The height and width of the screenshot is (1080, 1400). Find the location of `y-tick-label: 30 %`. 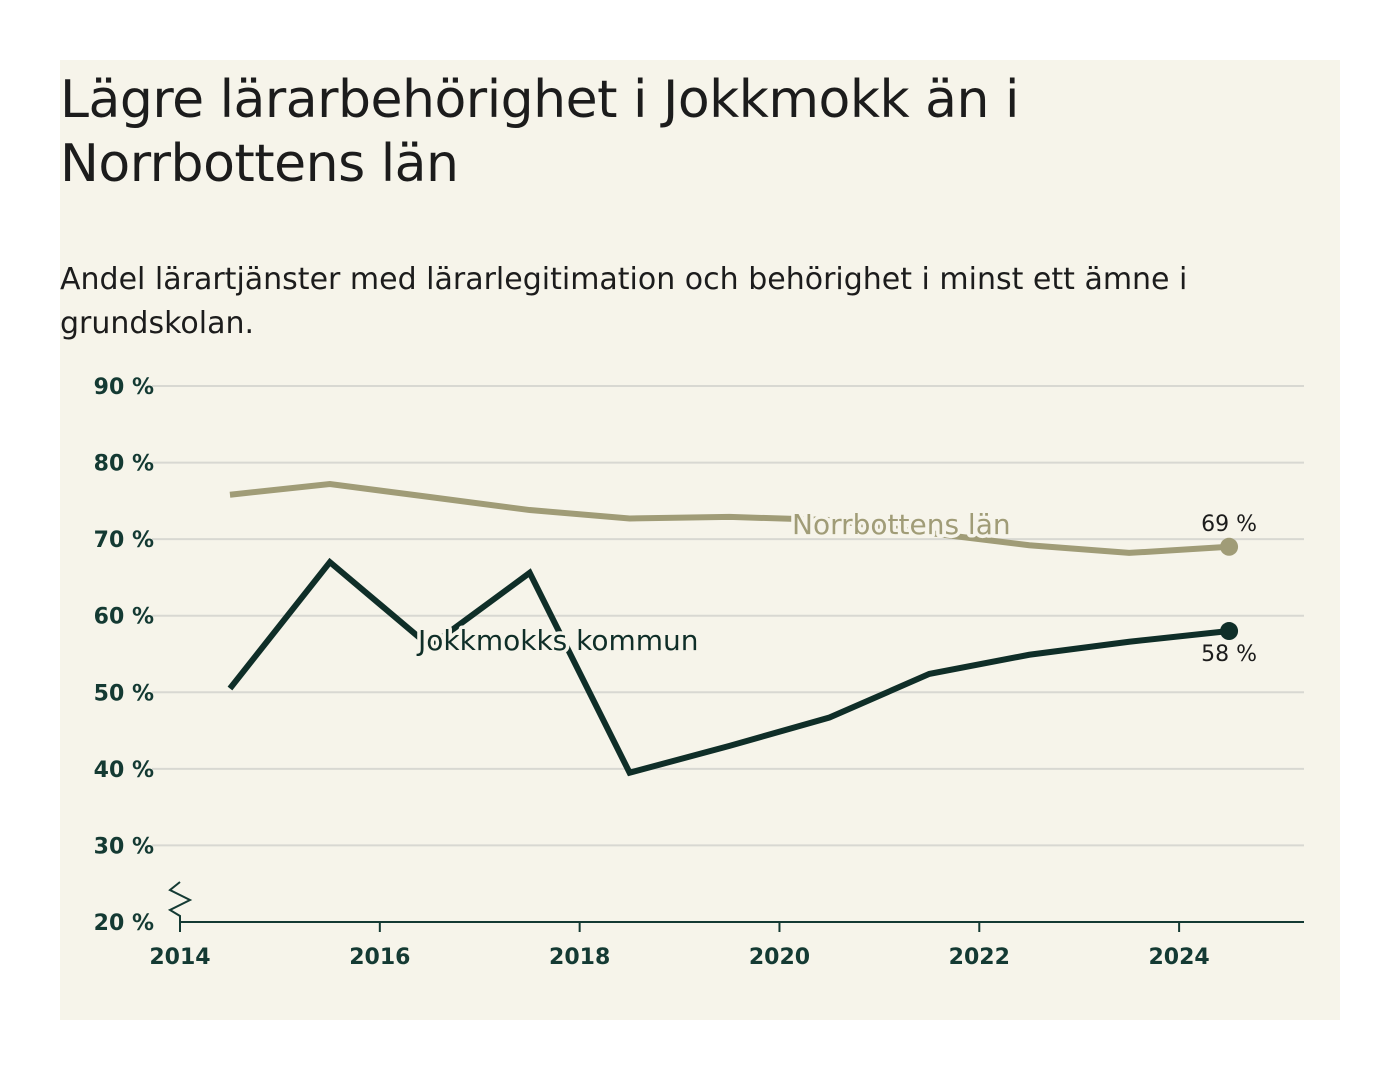

y-tick-label: 30 % is located at coordinates (124, 846).